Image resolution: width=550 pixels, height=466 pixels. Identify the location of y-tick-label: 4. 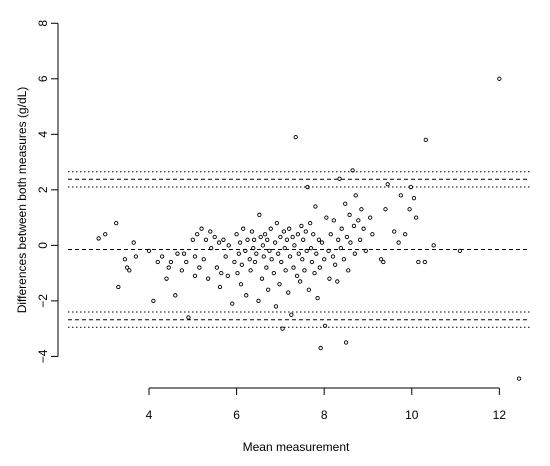
(43, 134).